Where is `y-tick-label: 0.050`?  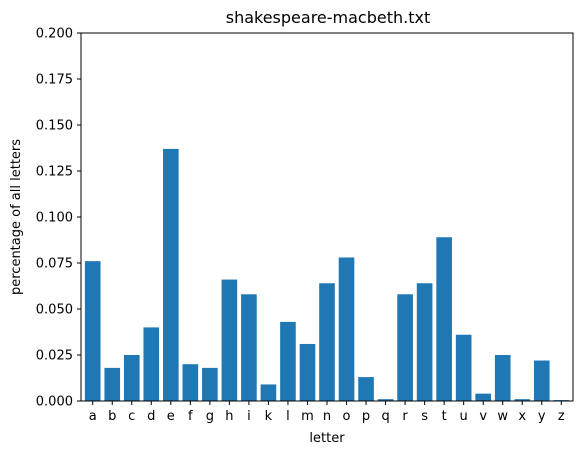
y-tick-label: 0.050 is located at coordinates (54, 310).